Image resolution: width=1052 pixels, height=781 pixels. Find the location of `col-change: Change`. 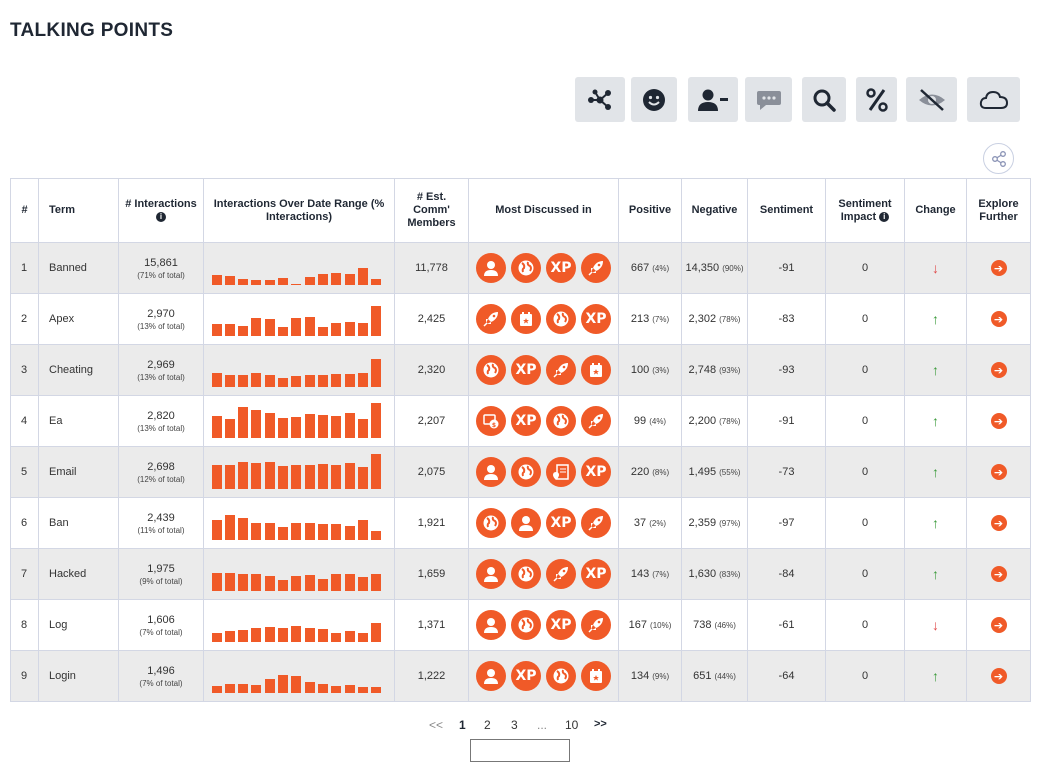

col-change: Change is located at coordinates (935, 210).